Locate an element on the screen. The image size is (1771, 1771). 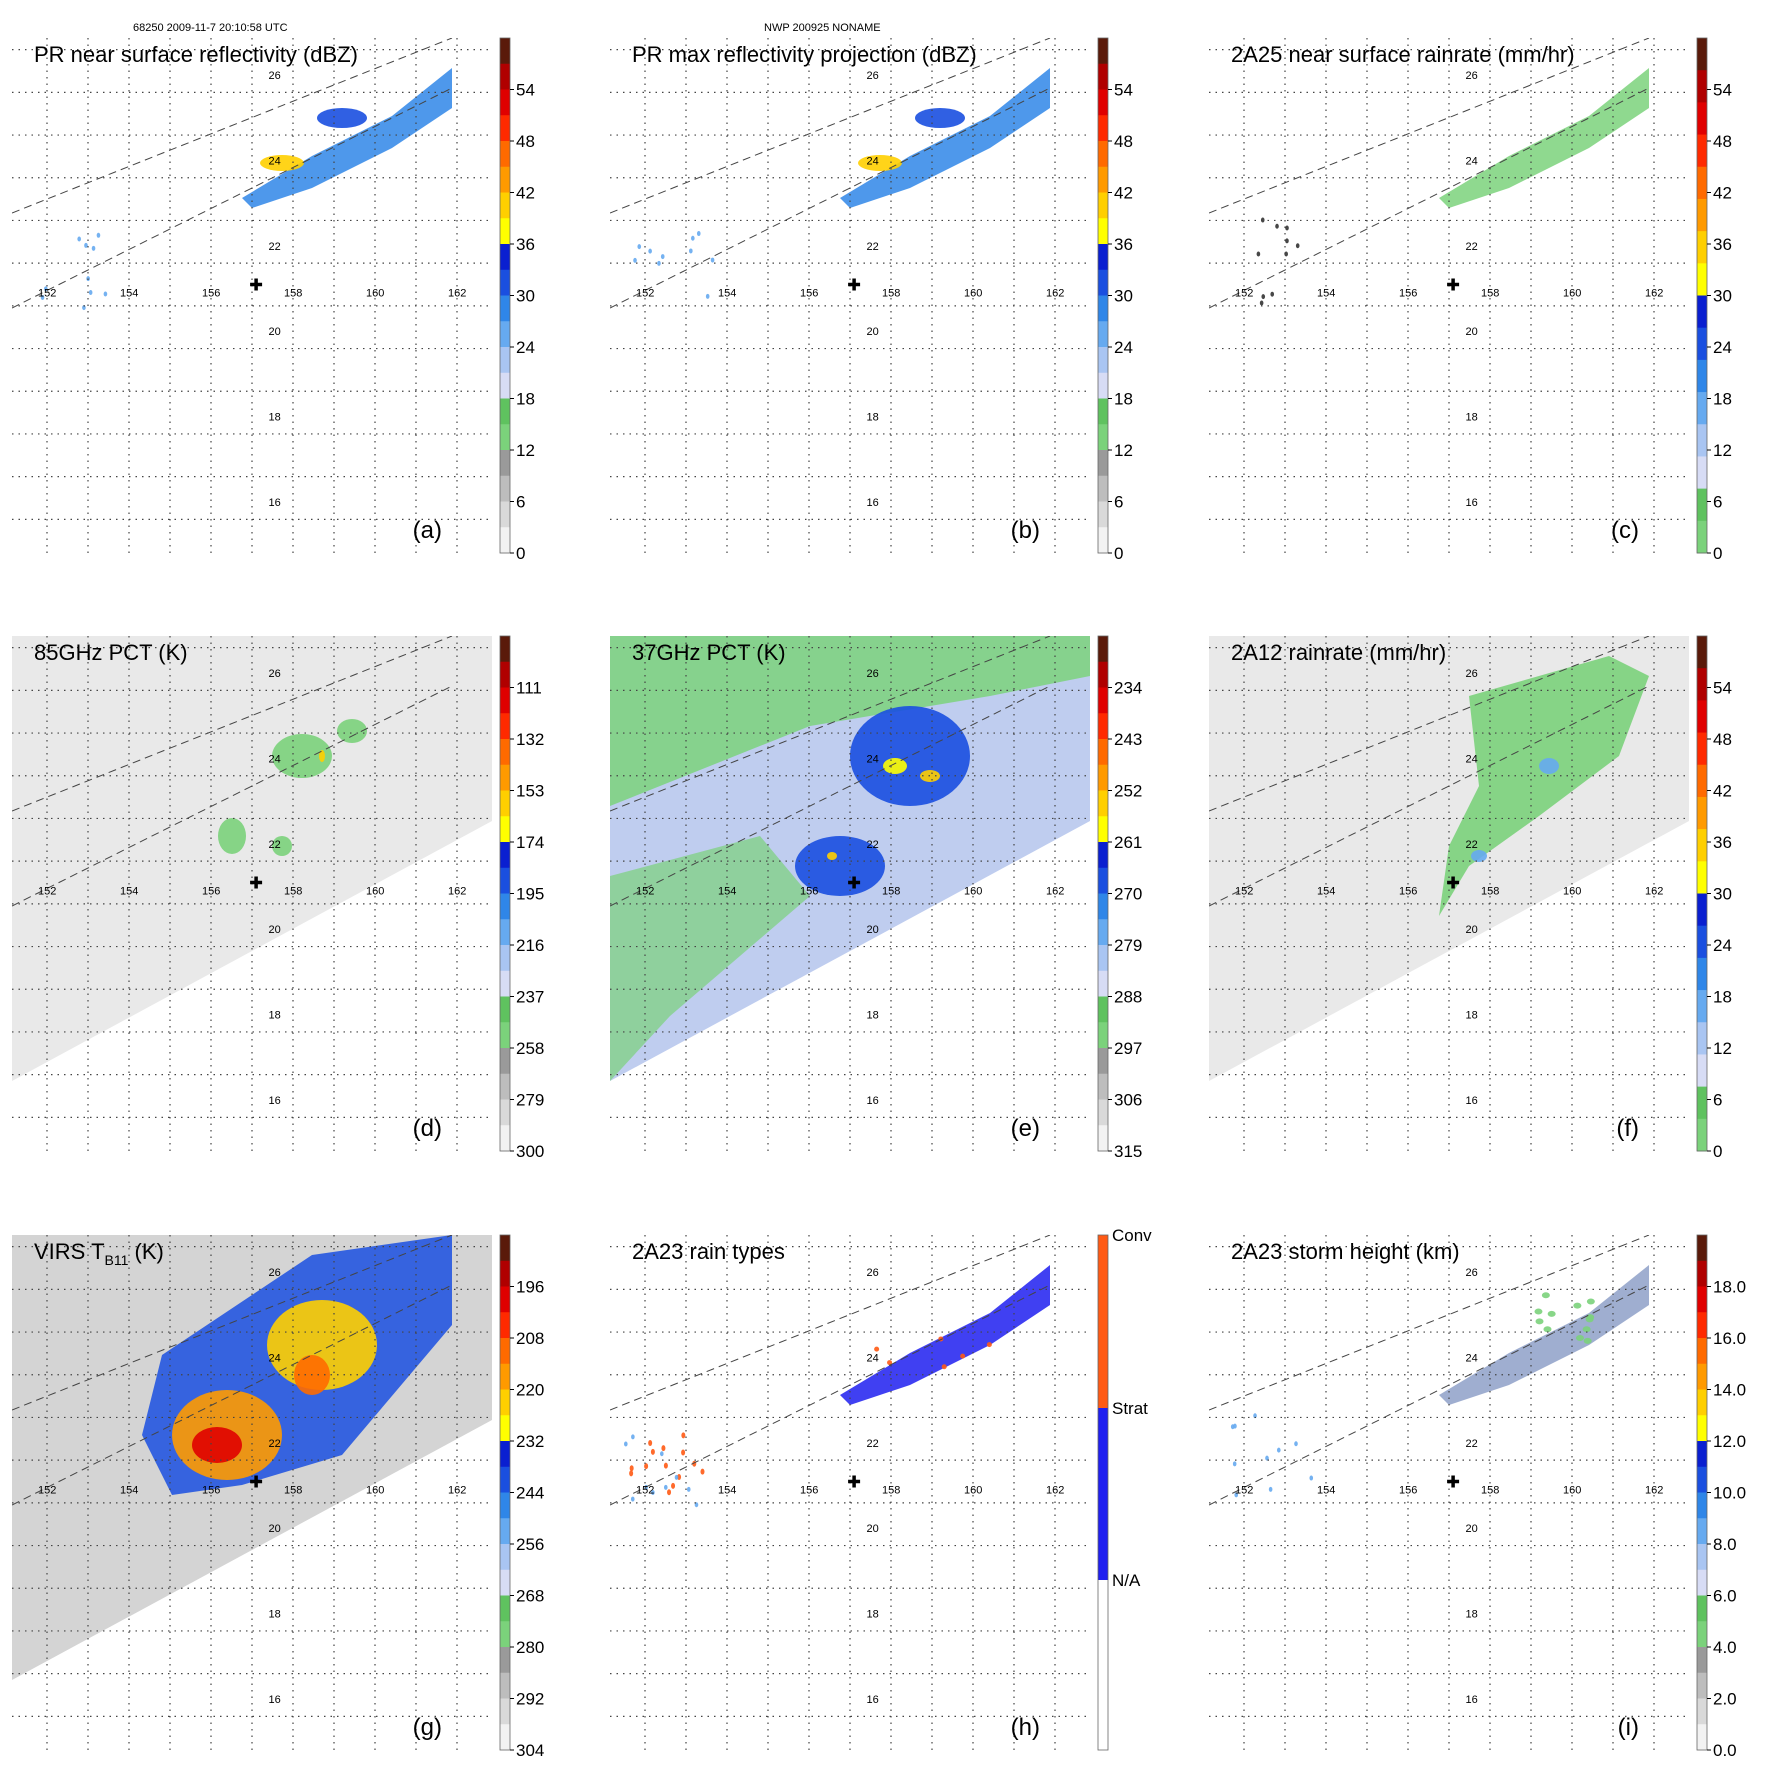
colorbar-i: 18.0 16.0 14.0 12.0 10.0 8.0 6.0 4.0 2.0 0.0 is located at coordinates (1721, 1497).